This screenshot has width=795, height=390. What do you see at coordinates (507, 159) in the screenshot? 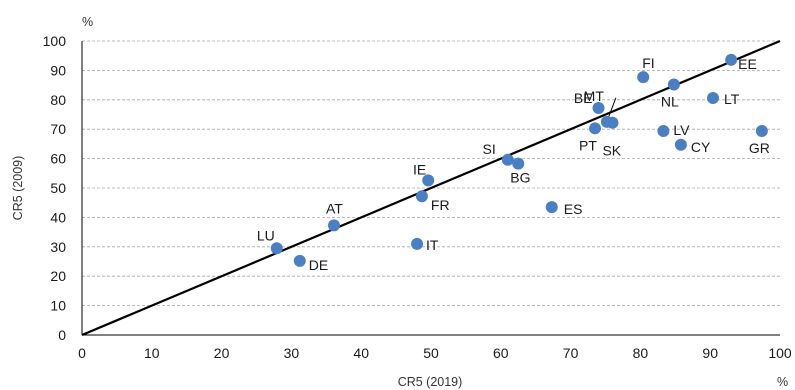
I see `point-si` at bounding box center [507, 159].